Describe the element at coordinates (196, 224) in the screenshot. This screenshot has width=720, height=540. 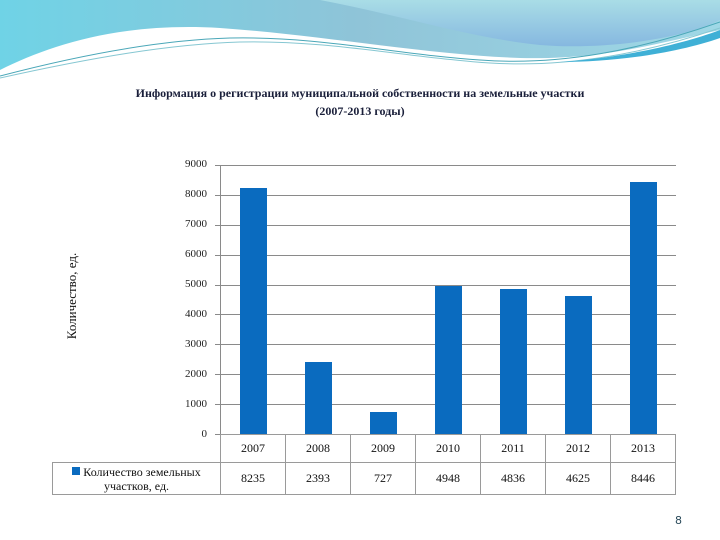
I see `y-tick-label: 7000` at that location.